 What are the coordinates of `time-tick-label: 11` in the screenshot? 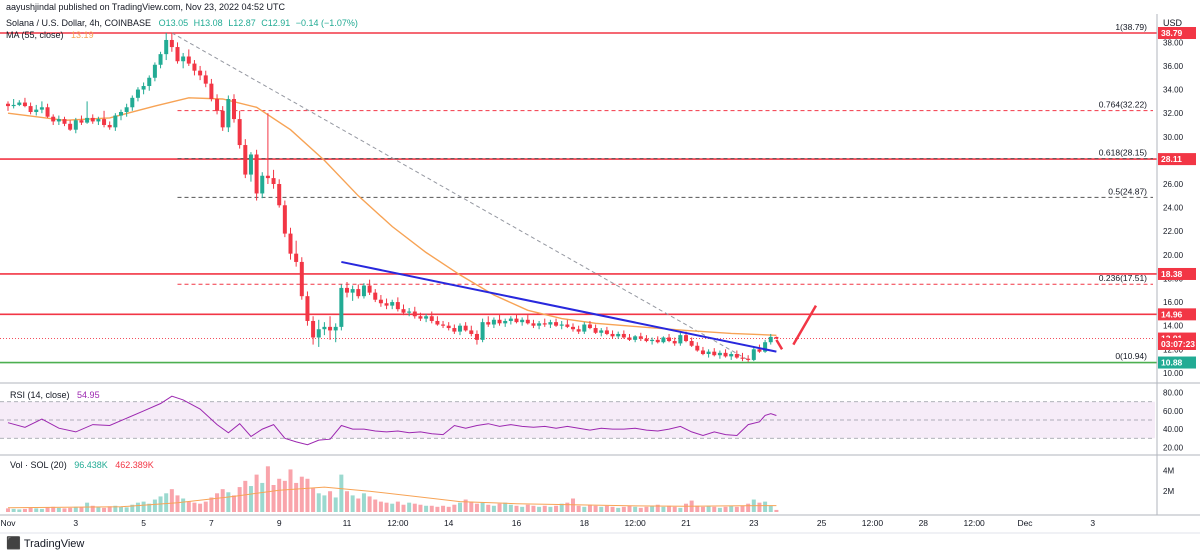 It's located at (347, 523).